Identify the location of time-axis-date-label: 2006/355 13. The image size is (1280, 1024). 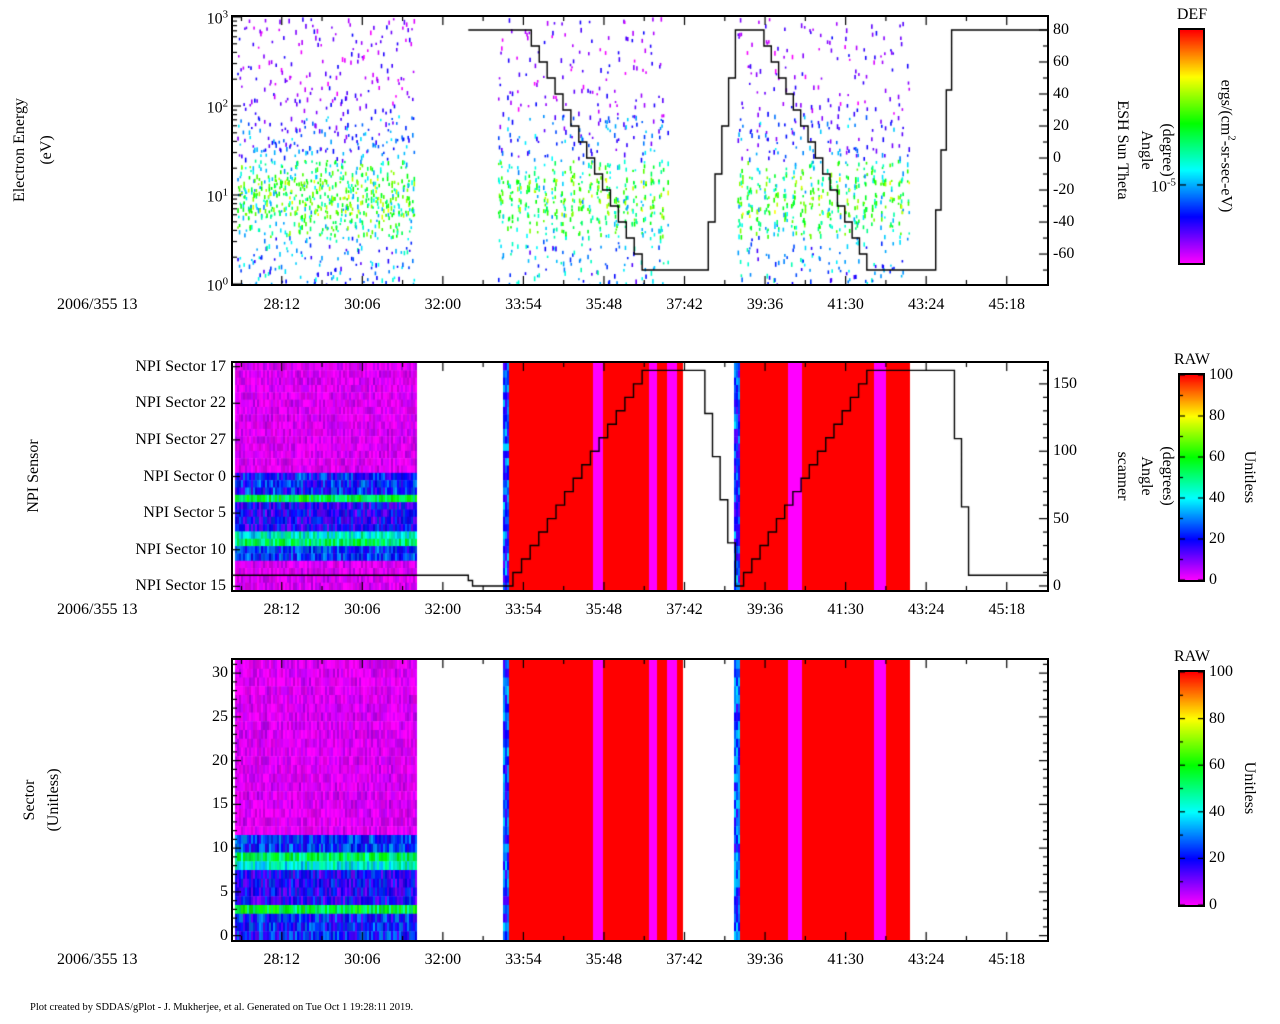
(97, 304).